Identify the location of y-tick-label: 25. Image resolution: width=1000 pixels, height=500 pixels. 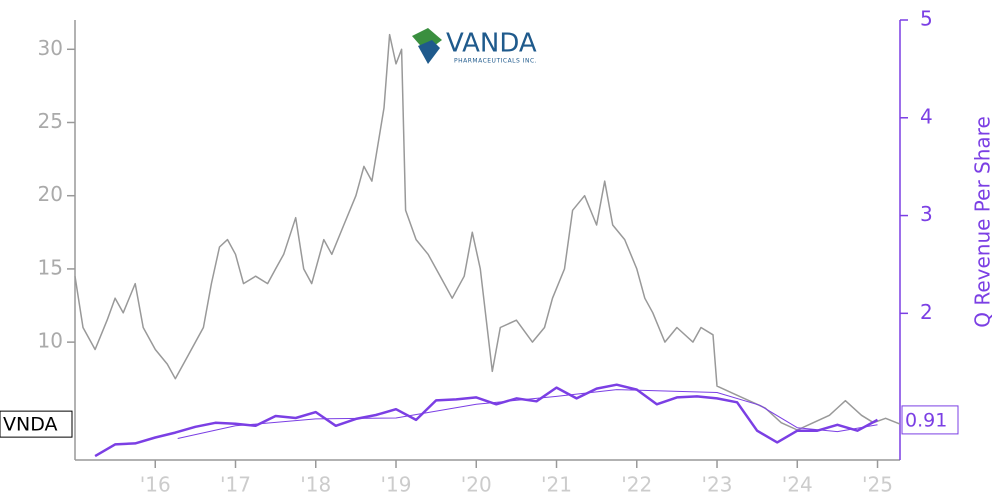
(50, 121).